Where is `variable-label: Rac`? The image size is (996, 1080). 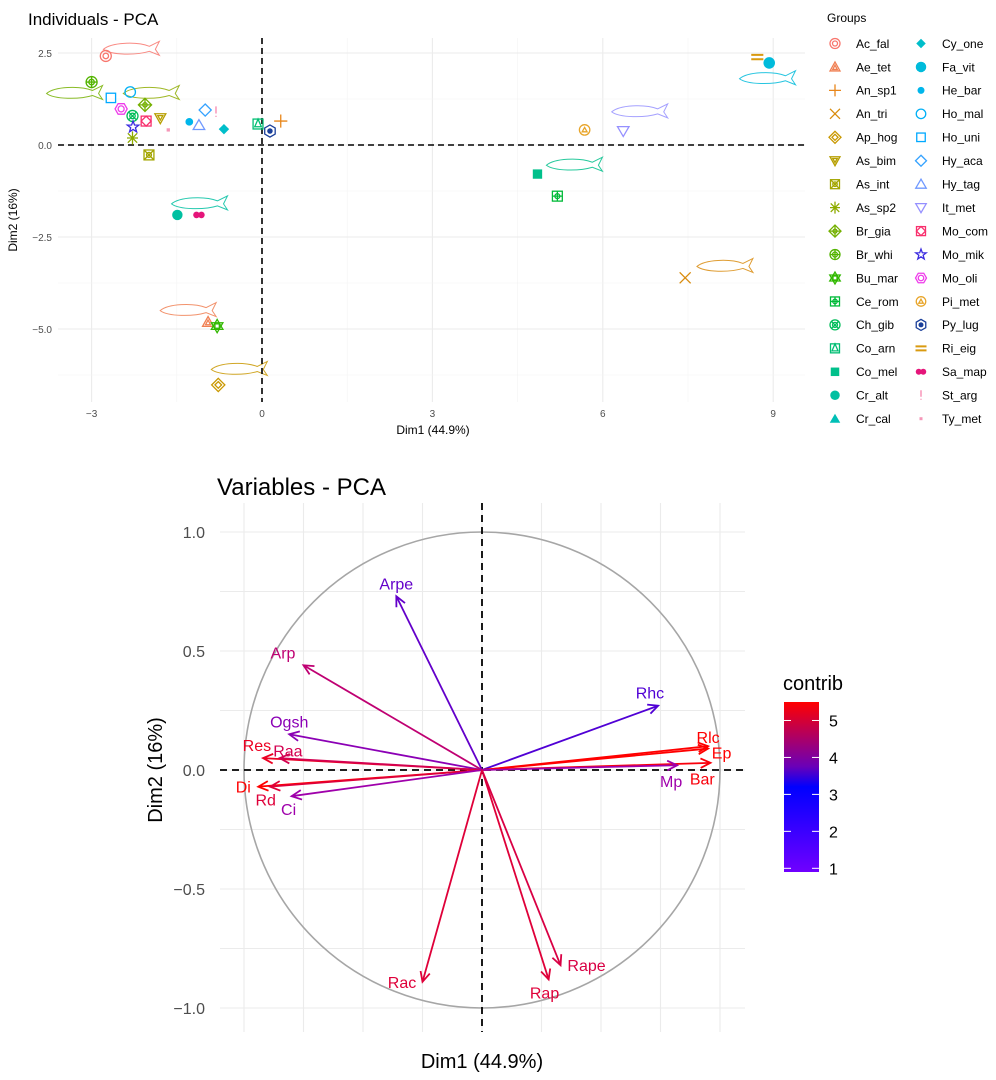
variable-label: Rac is located at coordinates (402, 983).